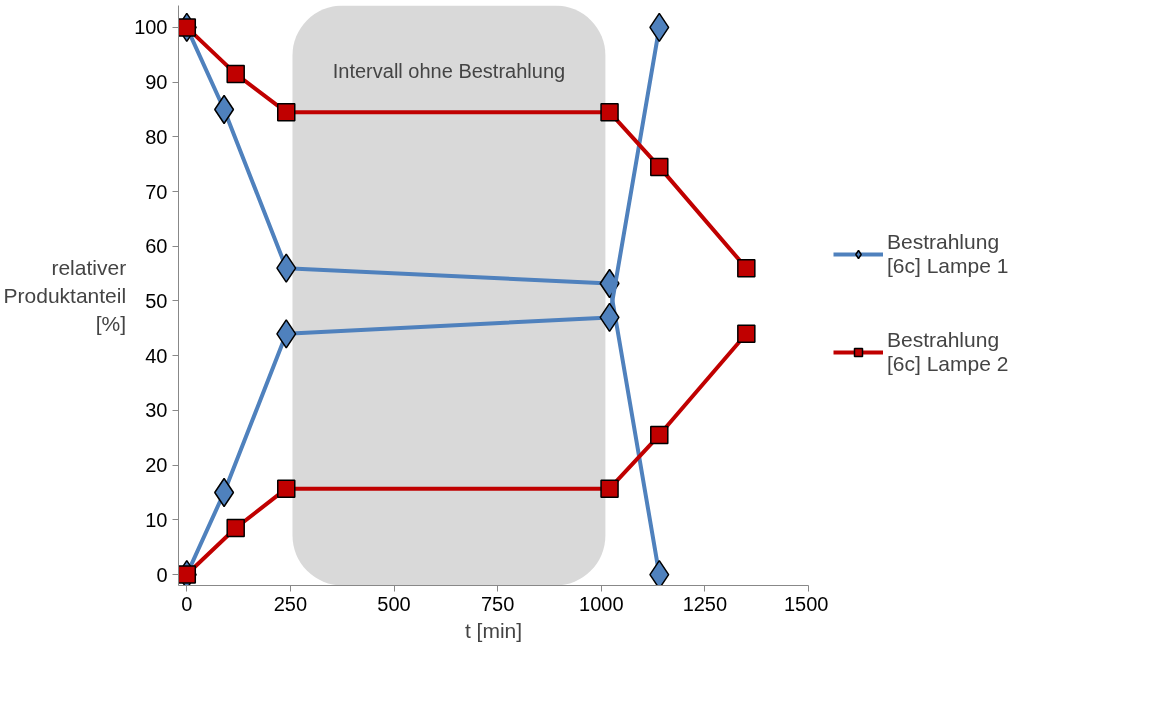  I want to click on legend-label: Bestrahlung [6c] Lampe 2, so click(948, 352).